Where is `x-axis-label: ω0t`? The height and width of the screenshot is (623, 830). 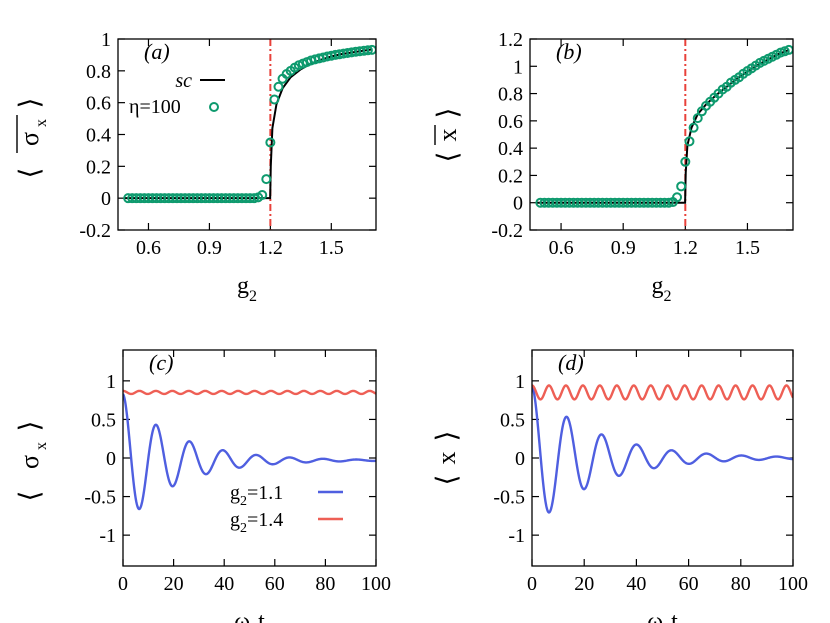
x-axis-label: ω0t is located at coordinates (249, 616).